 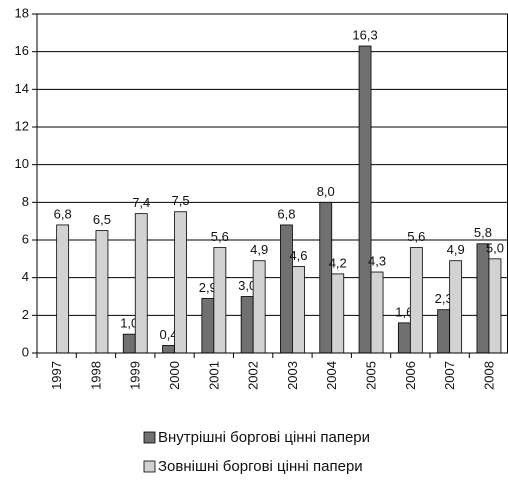 I want to click on legend-label: Внутрішні боргові цінні папери, so click(x=264, y=437).